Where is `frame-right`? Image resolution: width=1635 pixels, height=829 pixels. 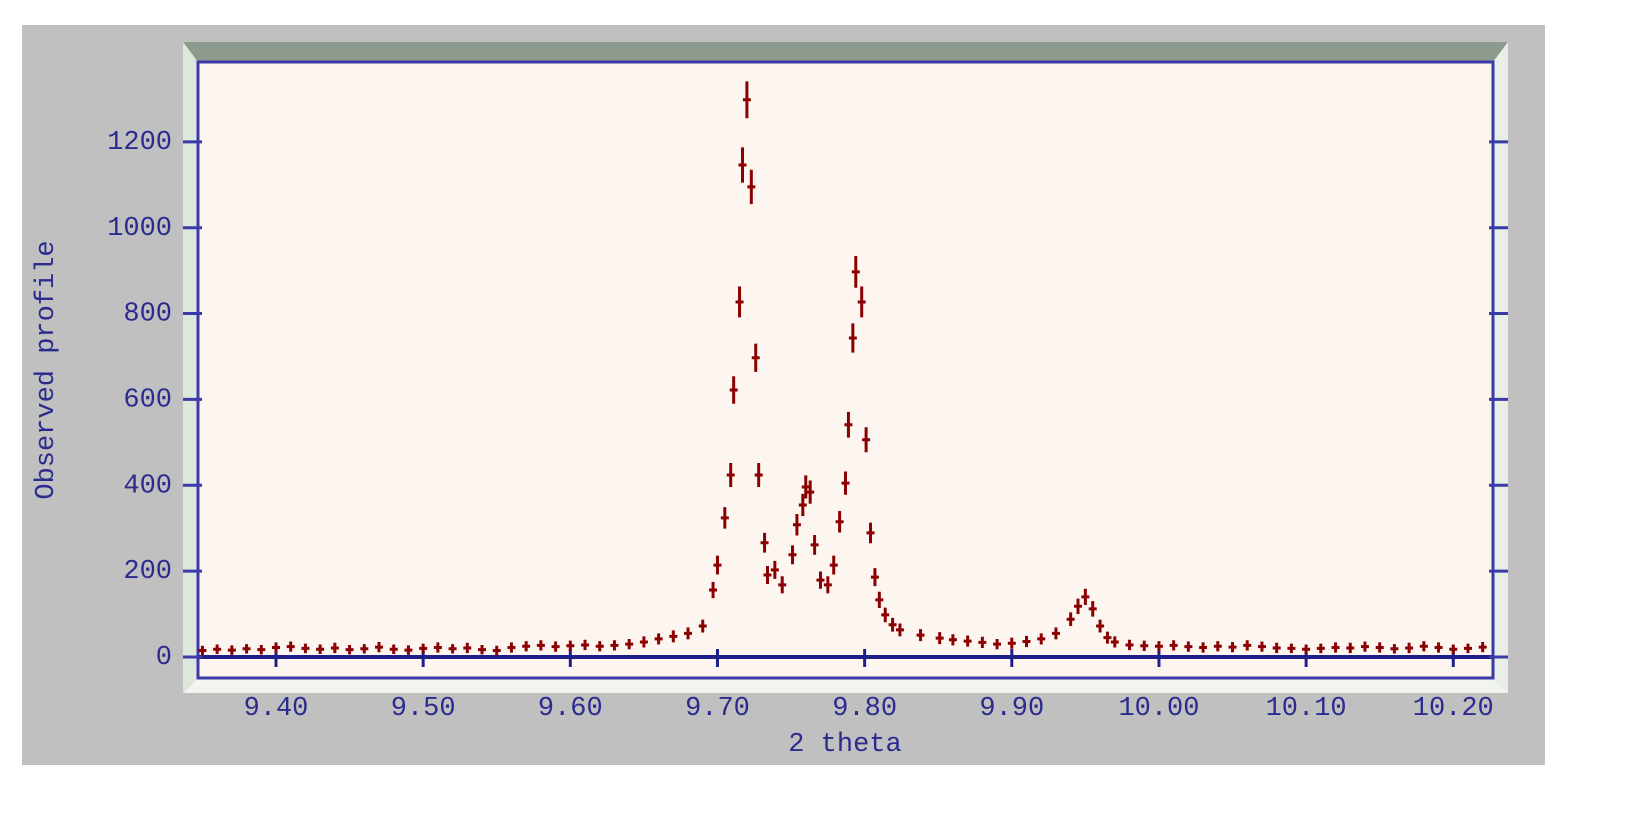 frame-right is located at coordinates (1500, 367).